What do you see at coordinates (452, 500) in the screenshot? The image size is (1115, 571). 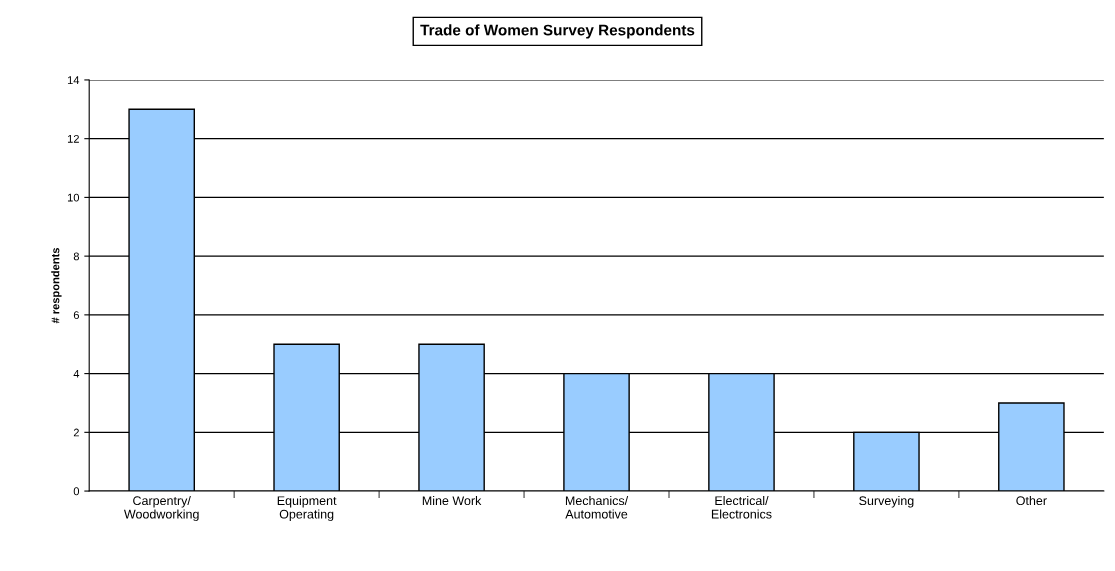 I see `x-tick-label: Mine Work` at bounding box center [452, 500].